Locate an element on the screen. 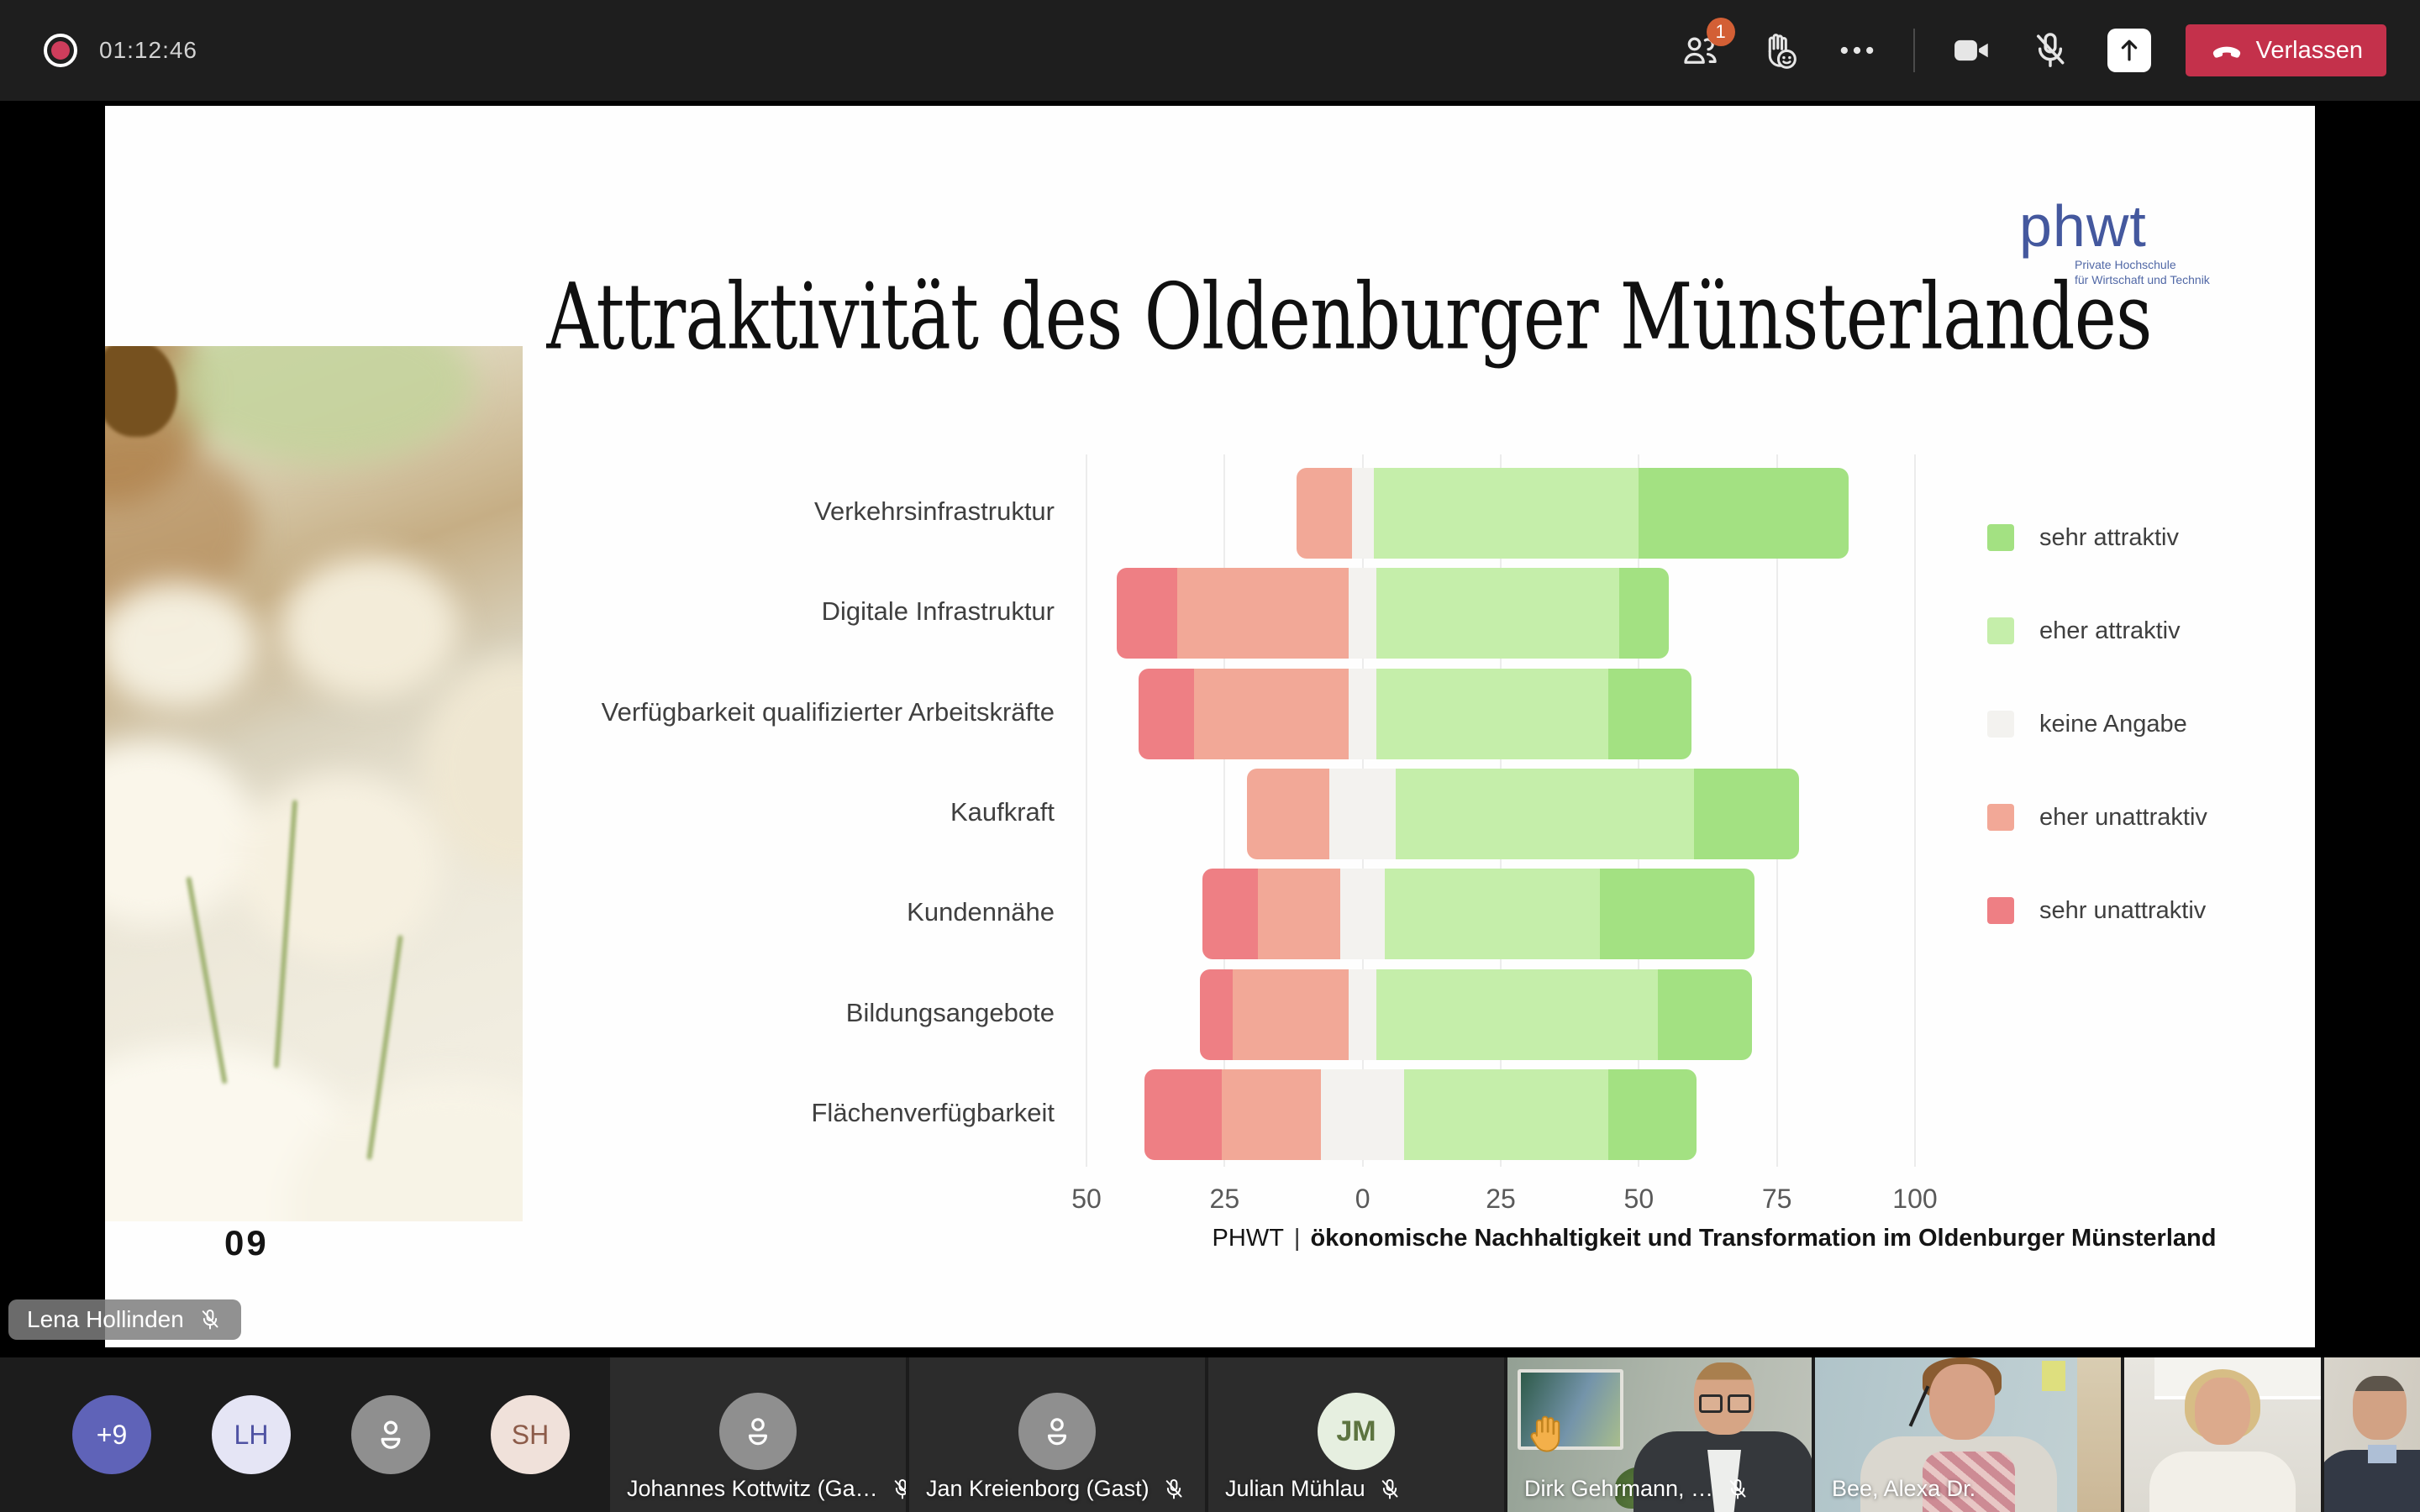 The width and height of the screenshot is (2420, 1512). x-tick-label: 0 is located at coordinates (1362, 1199).